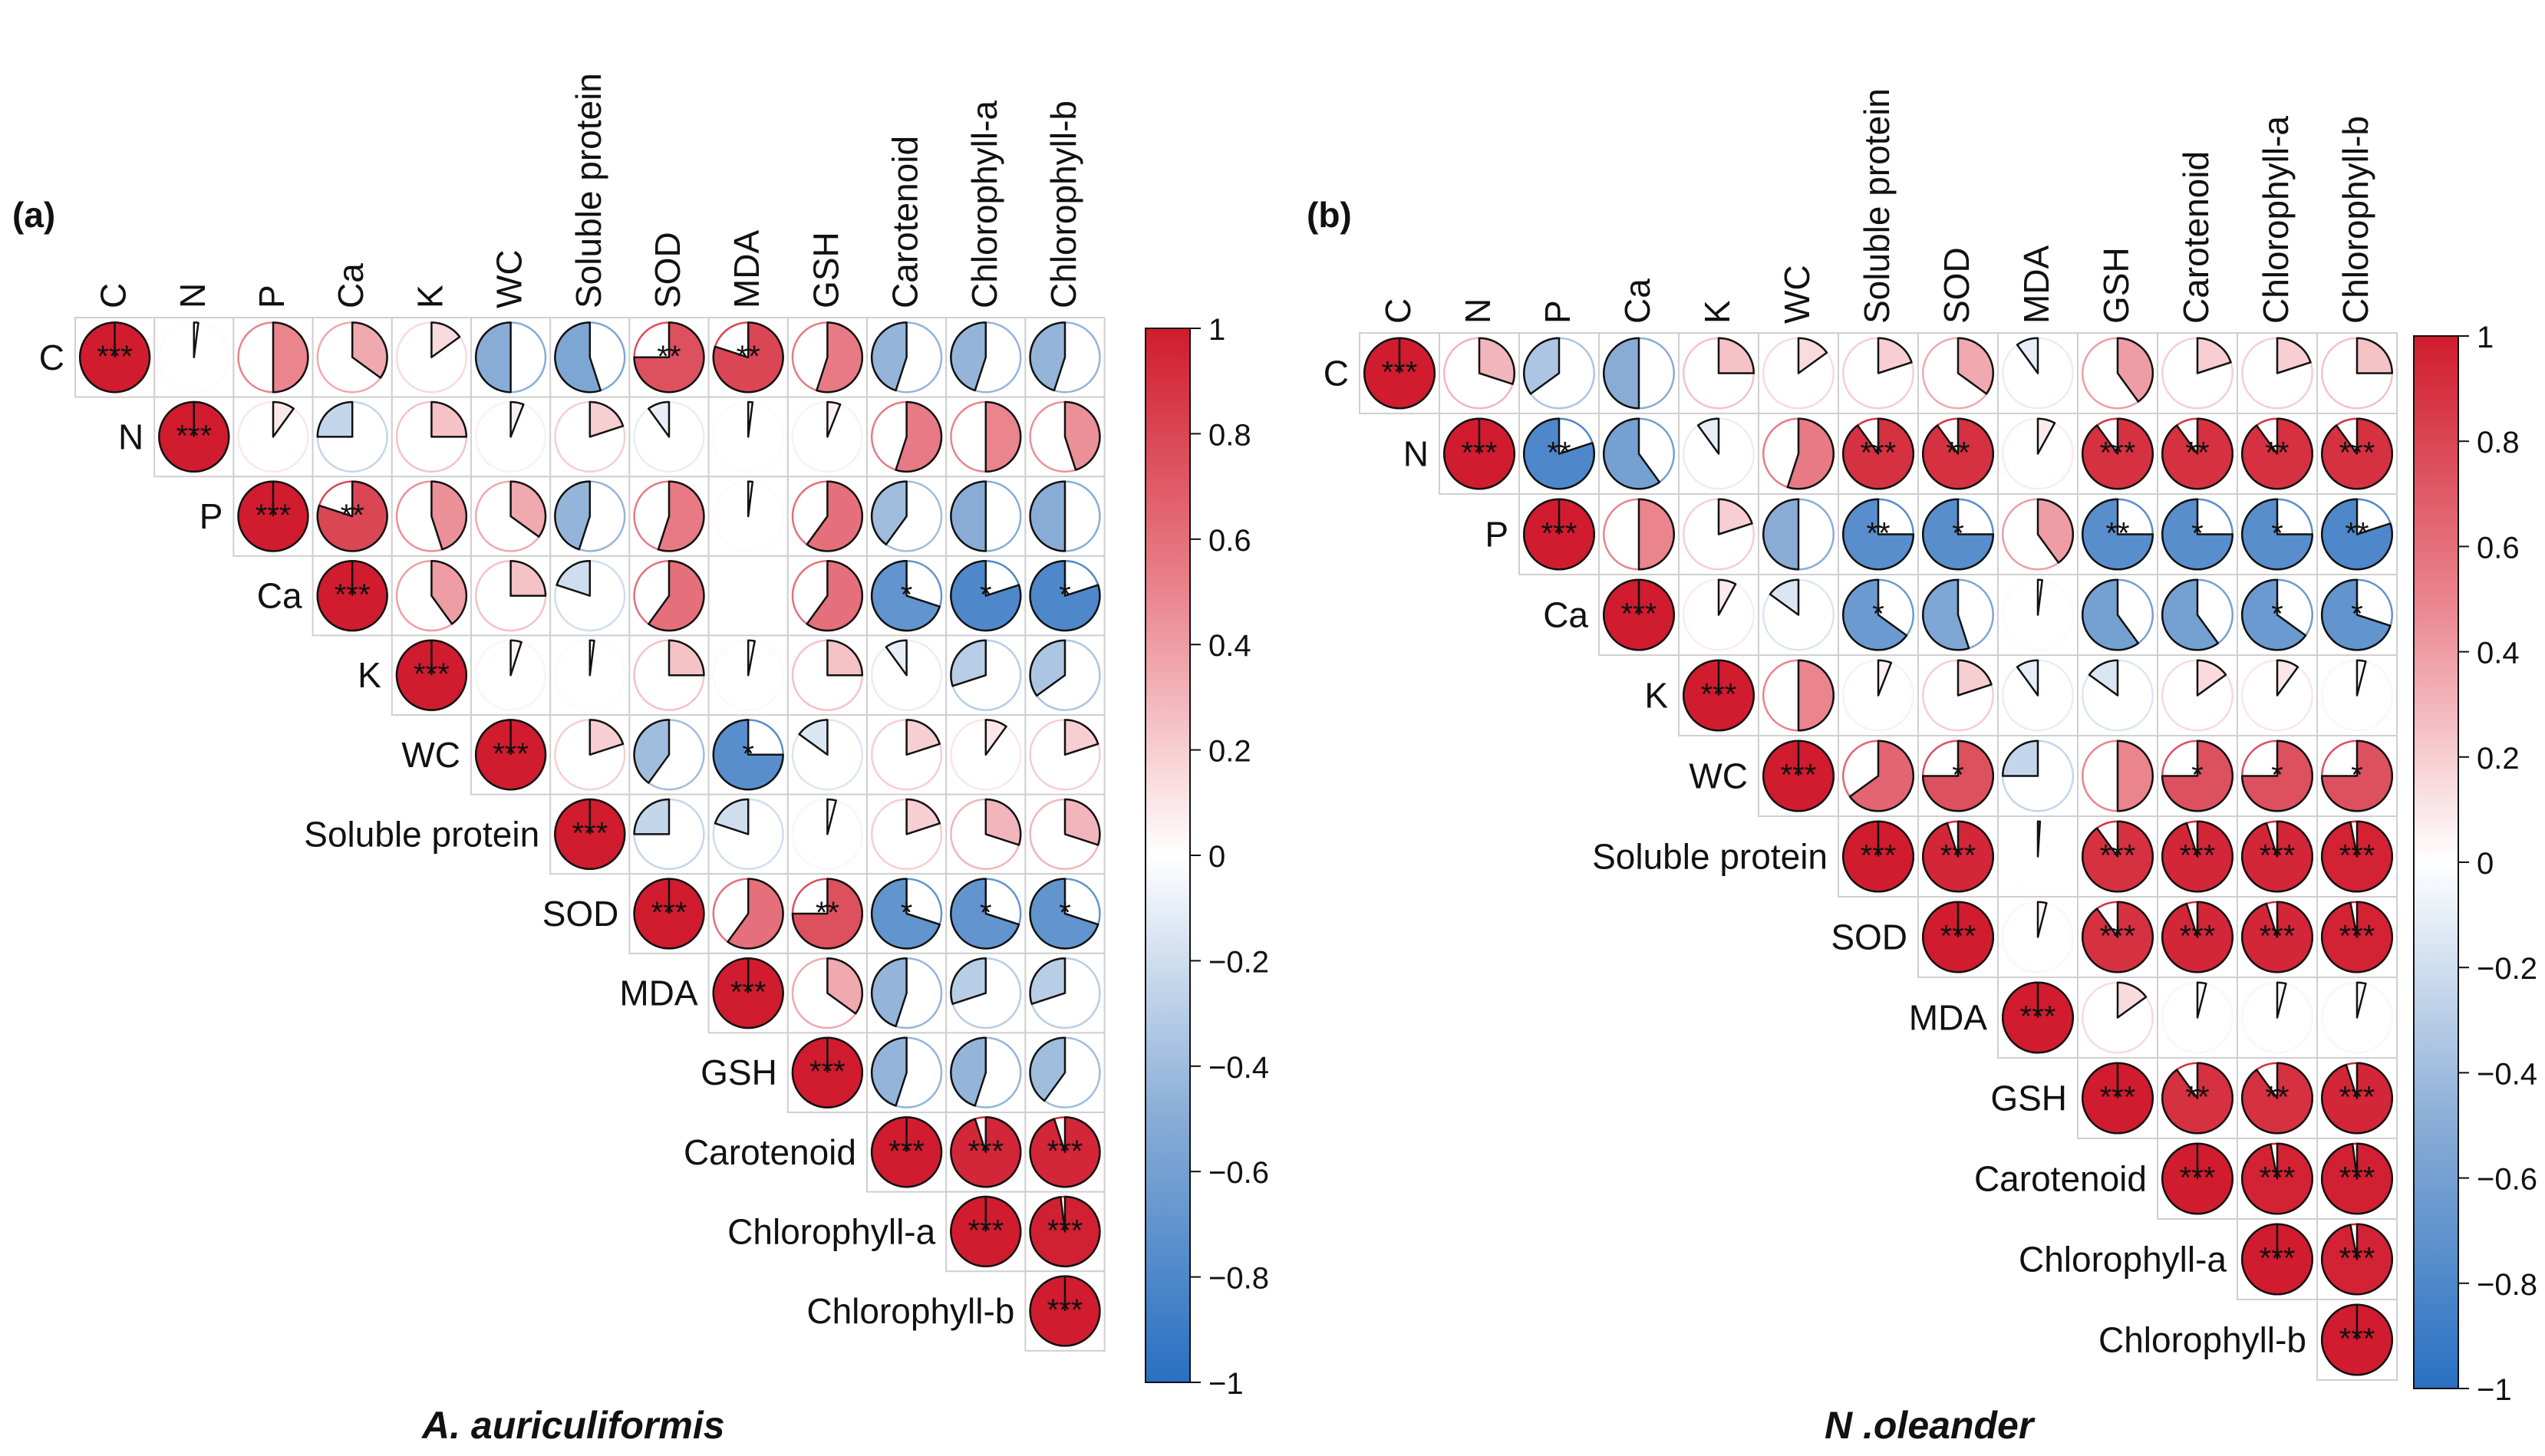 This screenshot has width=2545, height=1456. Describe the element at coordinates (1207, 857) in the screenshot. I see `colorbar-a: 1 0.8 0.6 0.4 0.2 0 −0.2 −0.4 −0.6 −0.8 −1` at that location.